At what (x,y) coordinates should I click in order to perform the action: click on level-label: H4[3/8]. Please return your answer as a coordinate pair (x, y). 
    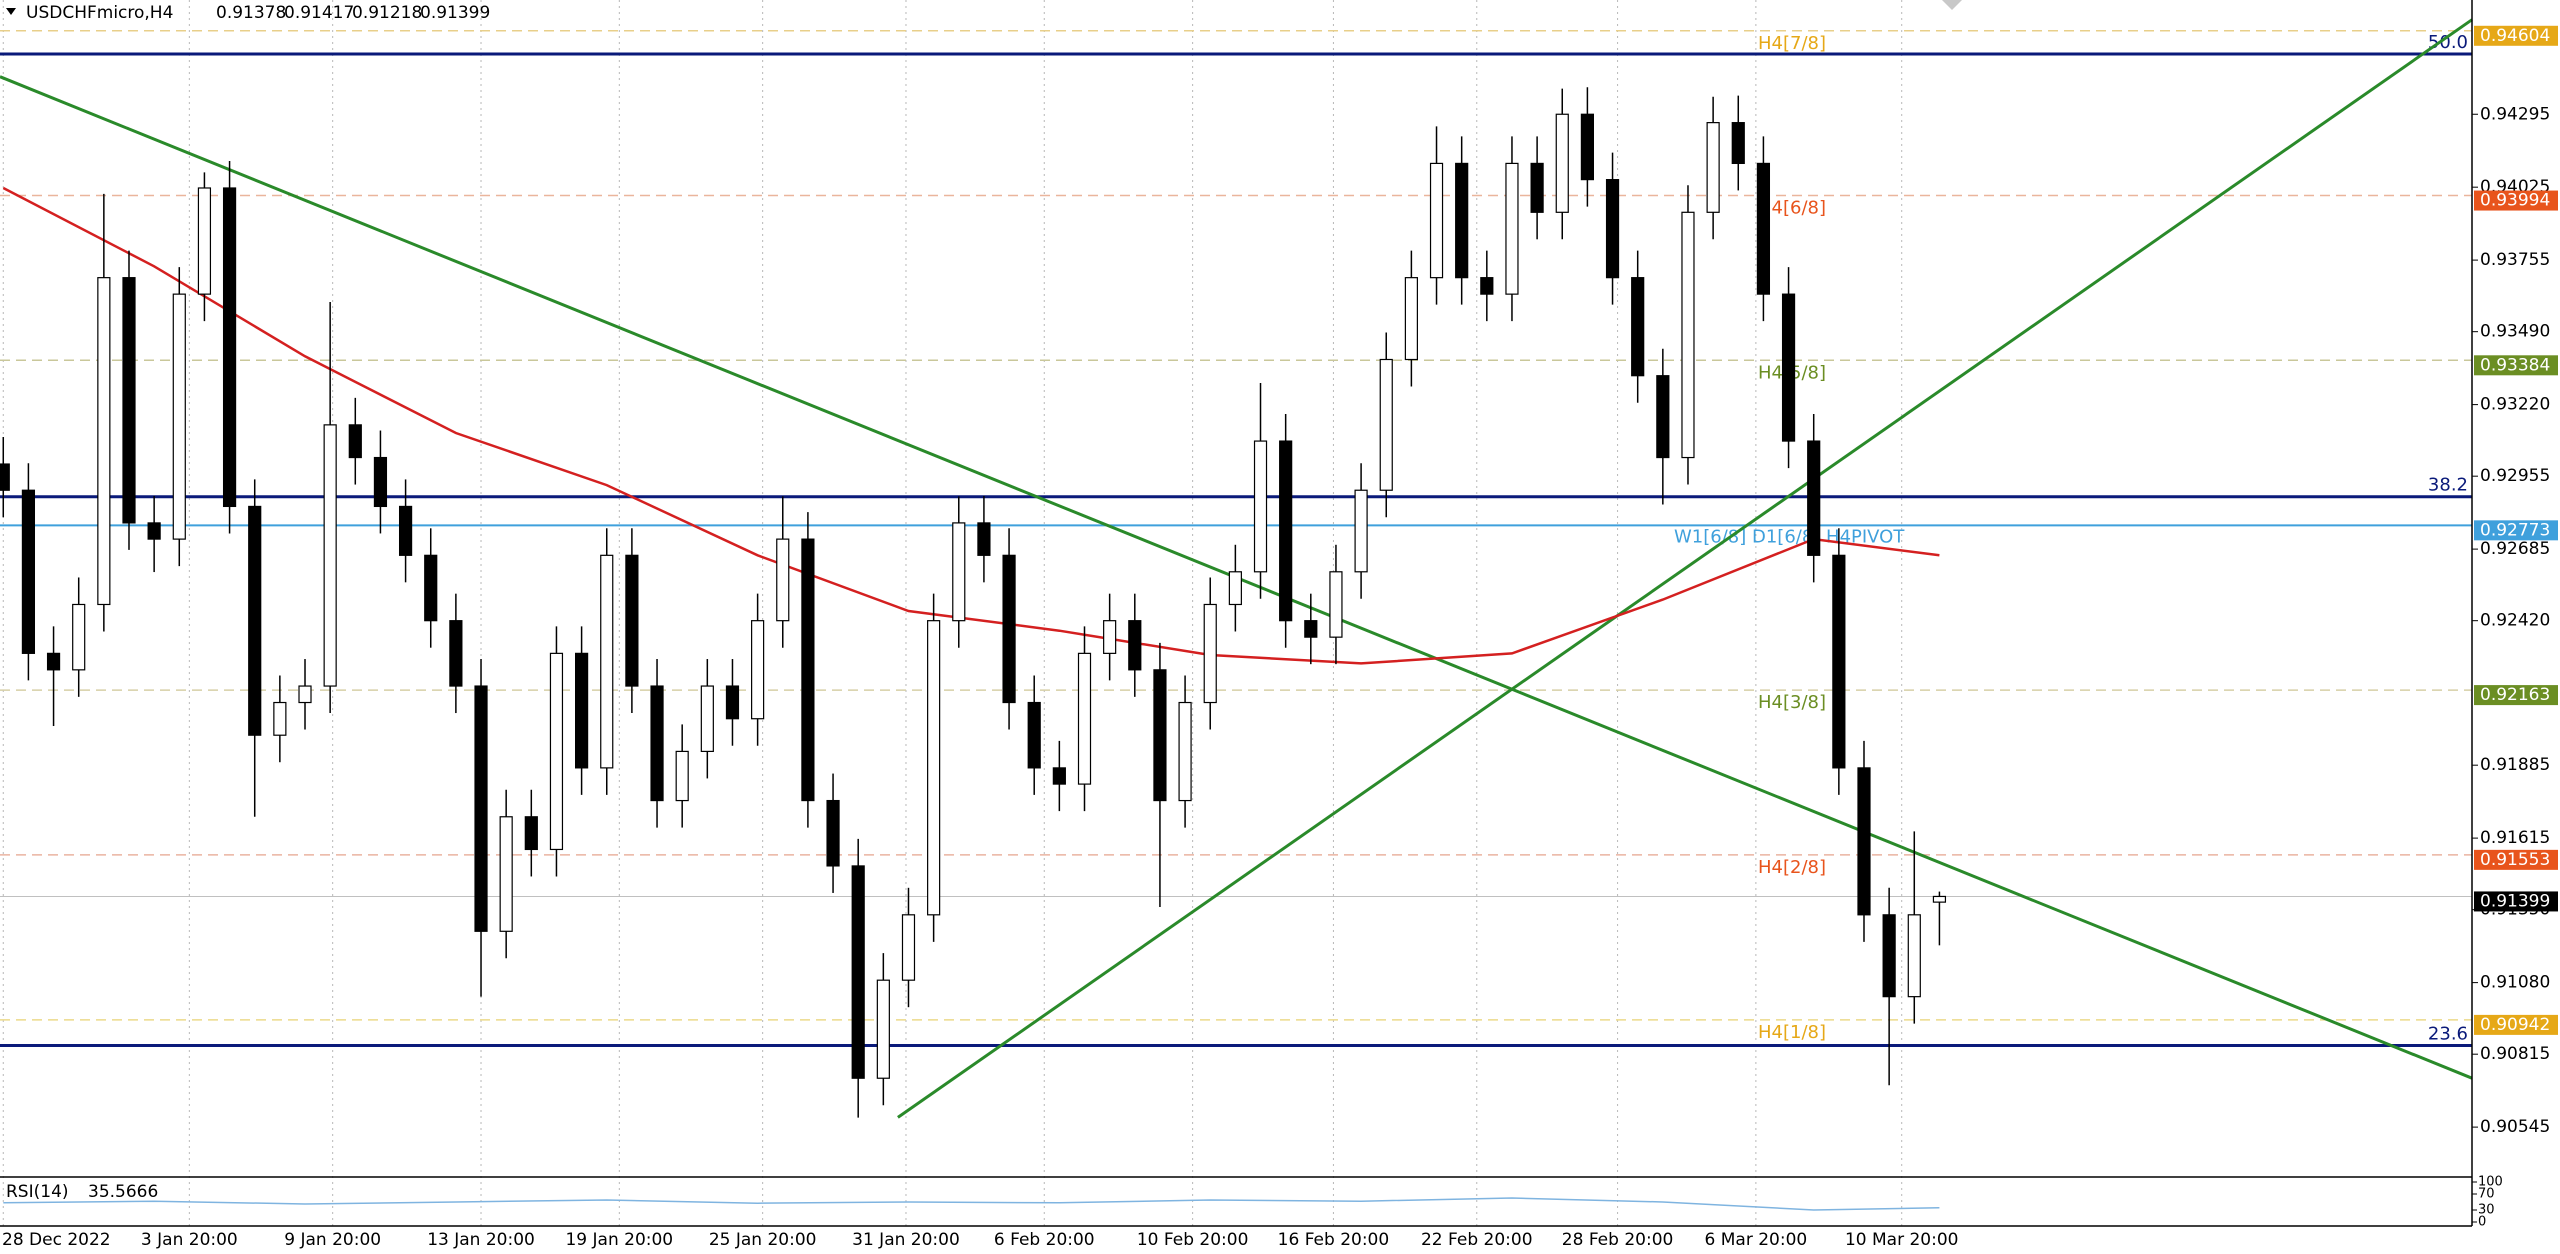
    Looking at the image, I should click on (1792, 702).